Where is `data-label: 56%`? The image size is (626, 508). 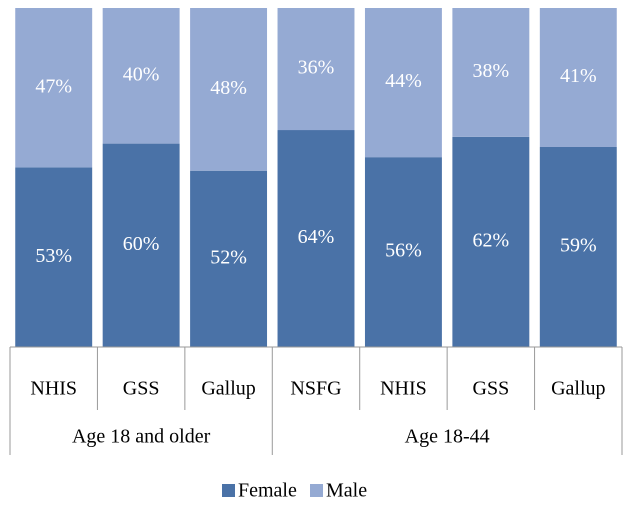 data-label: 56% is located at coordinates (403, 251).